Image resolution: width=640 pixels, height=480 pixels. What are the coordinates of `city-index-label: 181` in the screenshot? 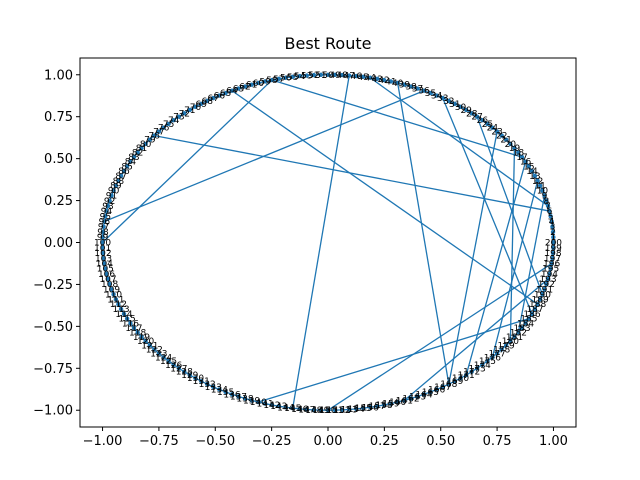 It's located at (514, 338).